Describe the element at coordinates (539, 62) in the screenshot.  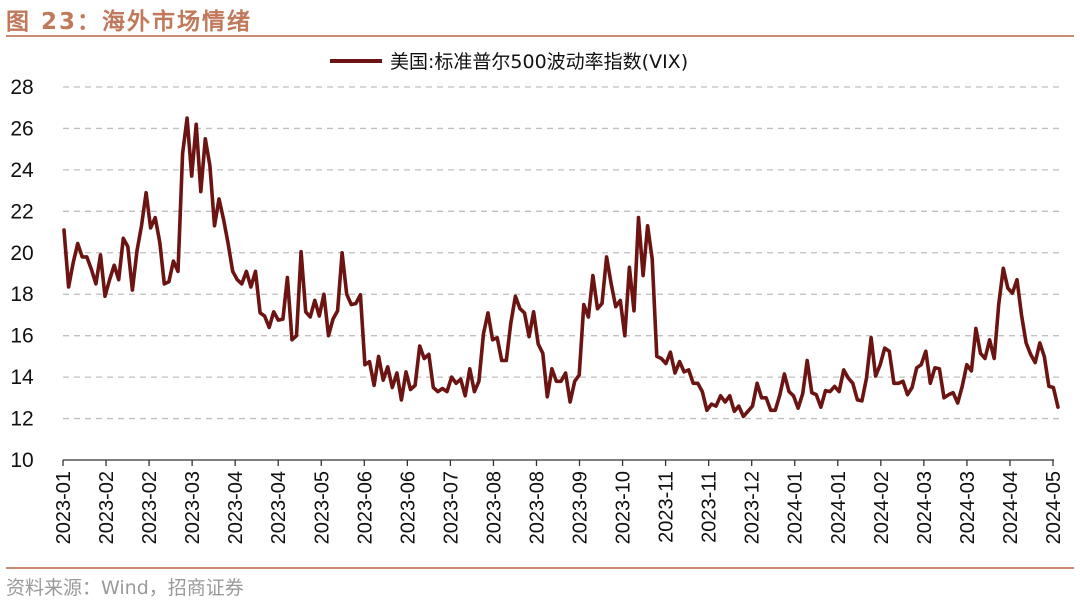
I see `legend-label: 美国:标准普尔500波动率指数(VIX)` at that location.